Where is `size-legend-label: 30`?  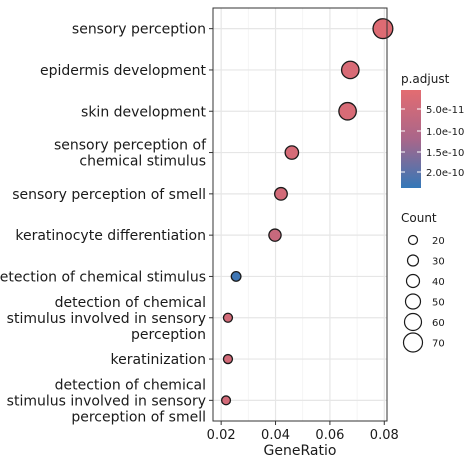
size-legend-label: 30 is located at coordinates (438, 262).